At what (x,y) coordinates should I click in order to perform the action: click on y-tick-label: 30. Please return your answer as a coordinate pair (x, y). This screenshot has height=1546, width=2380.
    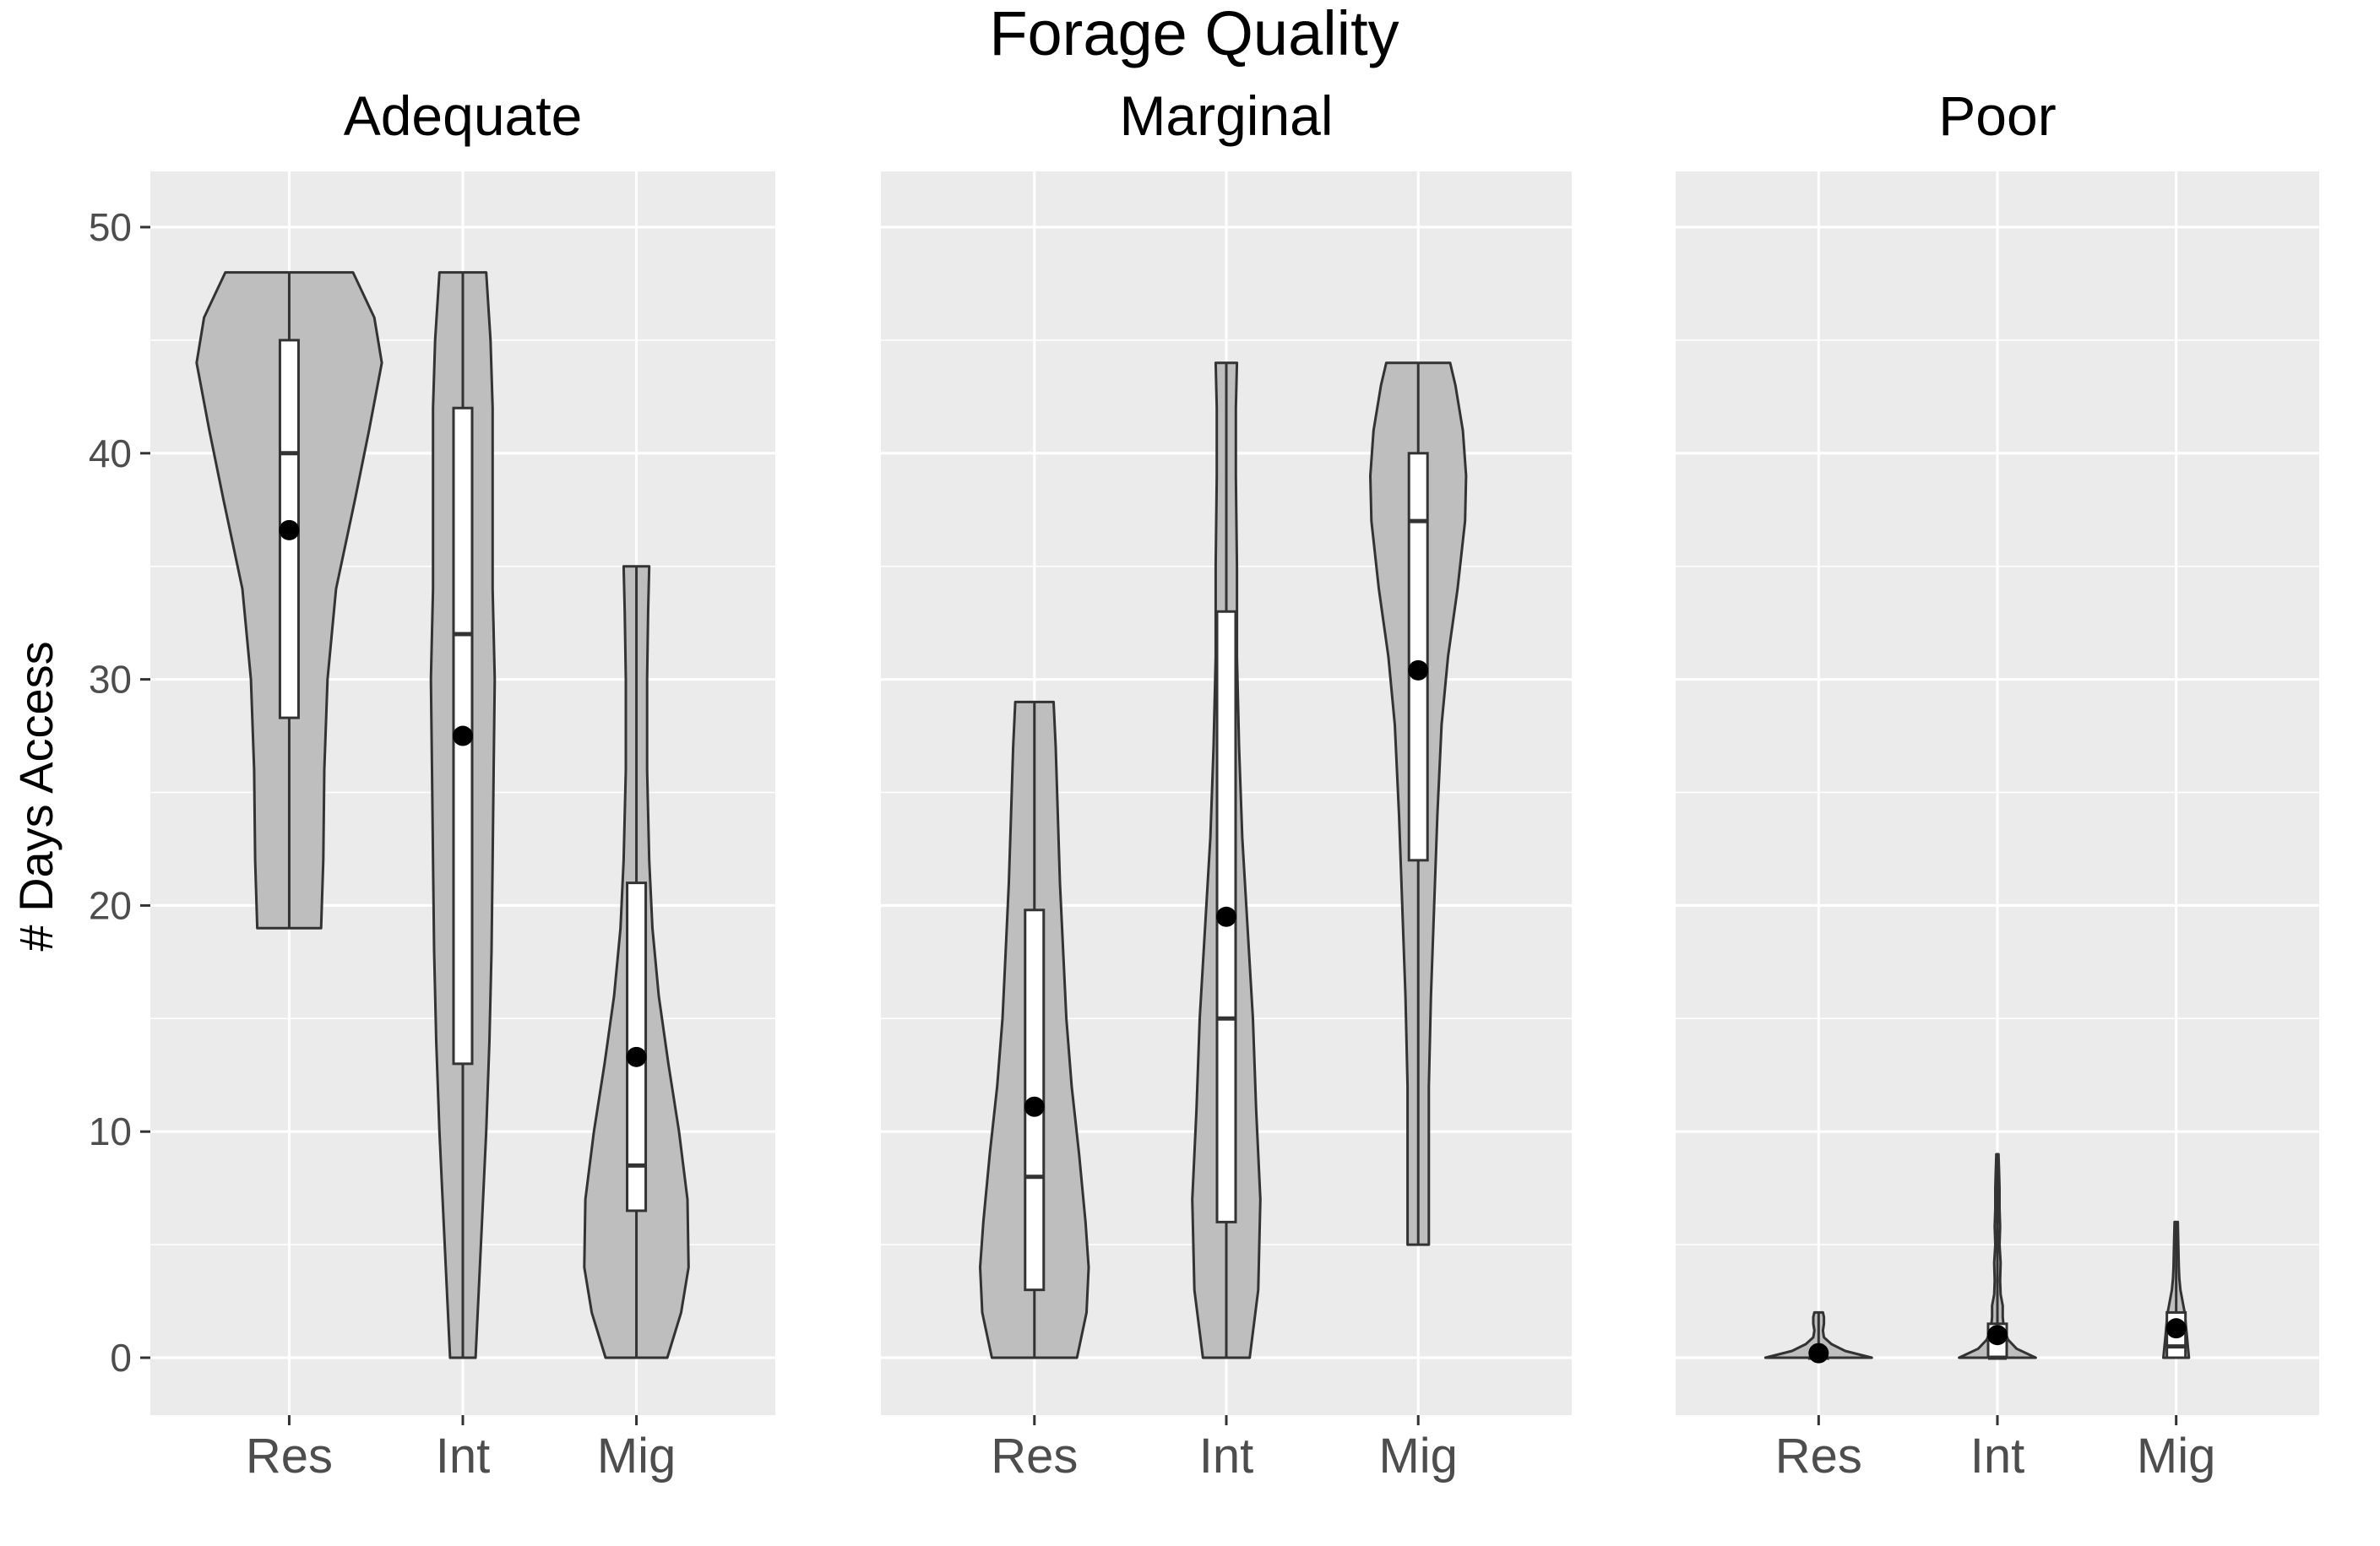
    Looking at the image, I should click on (110, 680).